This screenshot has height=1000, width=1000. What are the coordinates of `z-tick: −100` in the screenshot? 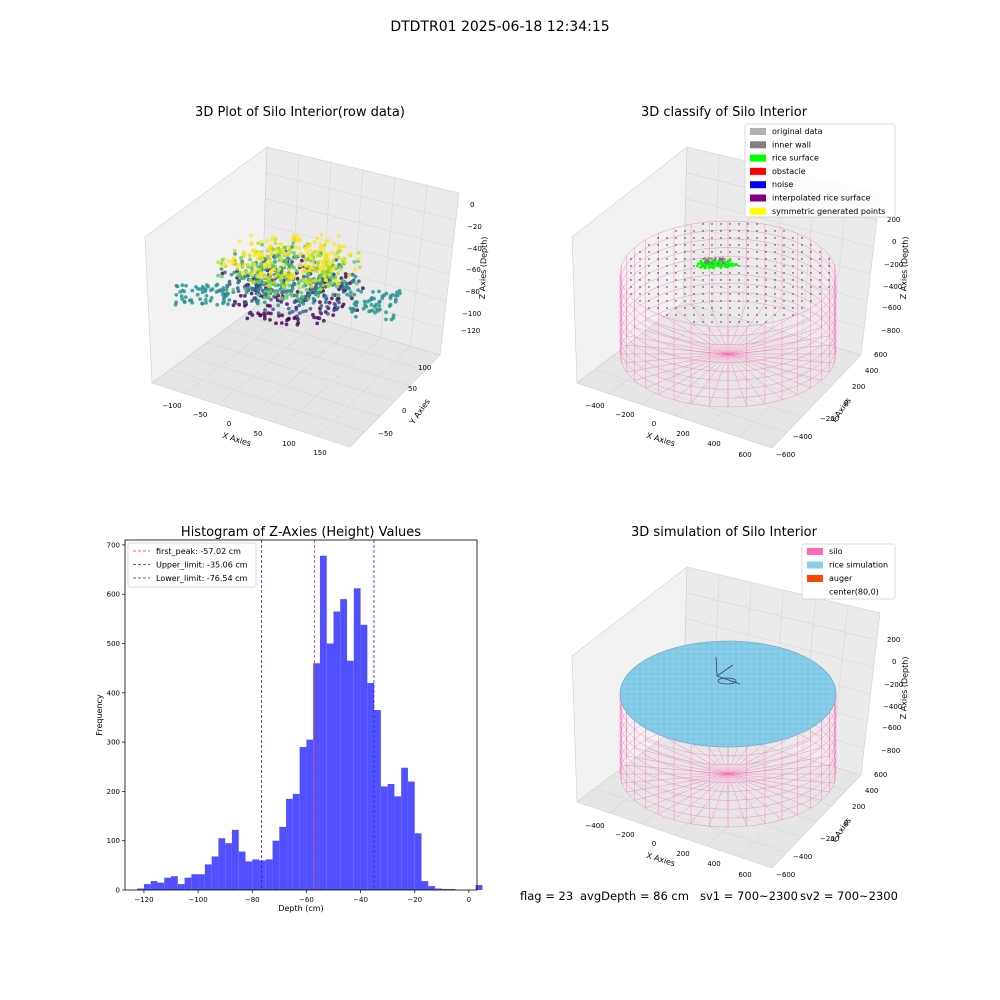 It's located at (471, 314).